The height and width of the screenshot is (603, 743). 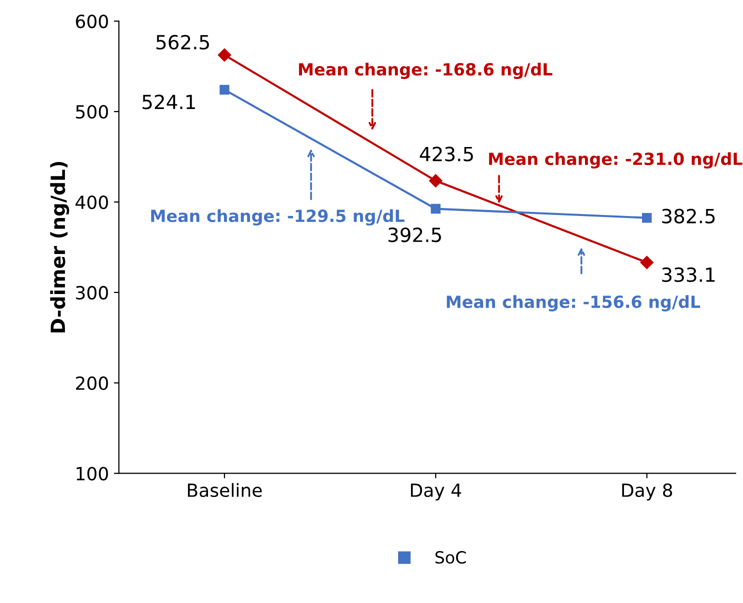 What do you see at coordinates (688, 216) in the screenshot?
I see `data-label: 382.5` at bounding box center [688, 216].